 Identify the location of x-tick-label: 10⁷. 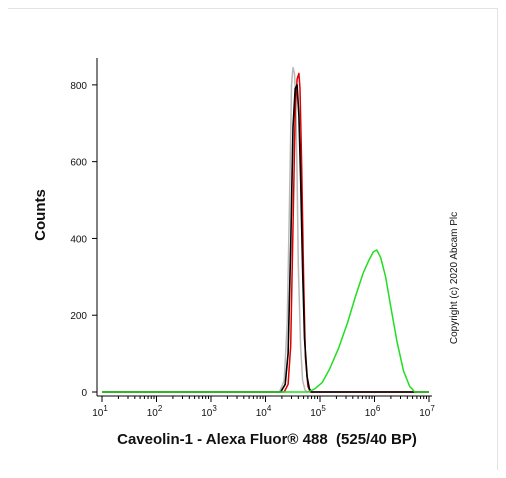
(427, 411).